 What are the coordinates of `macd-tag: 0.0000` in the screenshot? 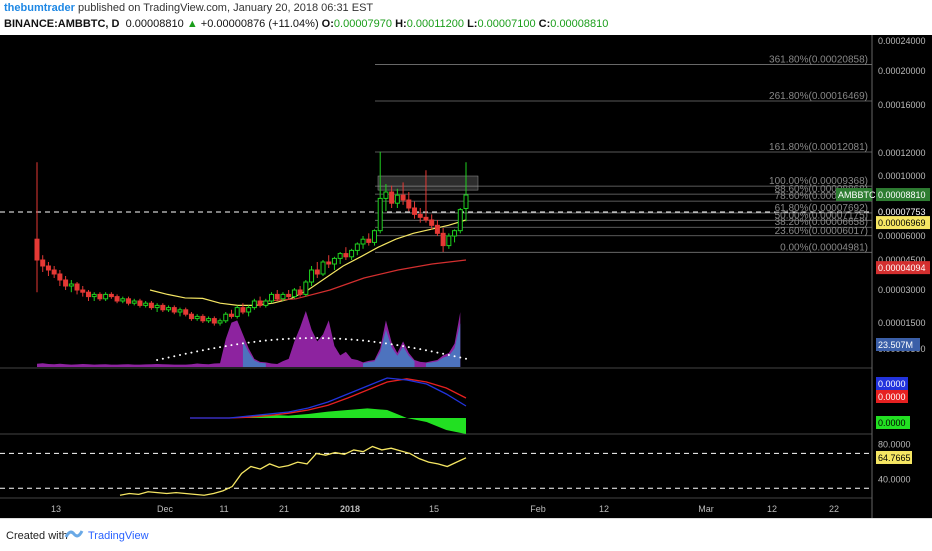 It's located at (892, 384).